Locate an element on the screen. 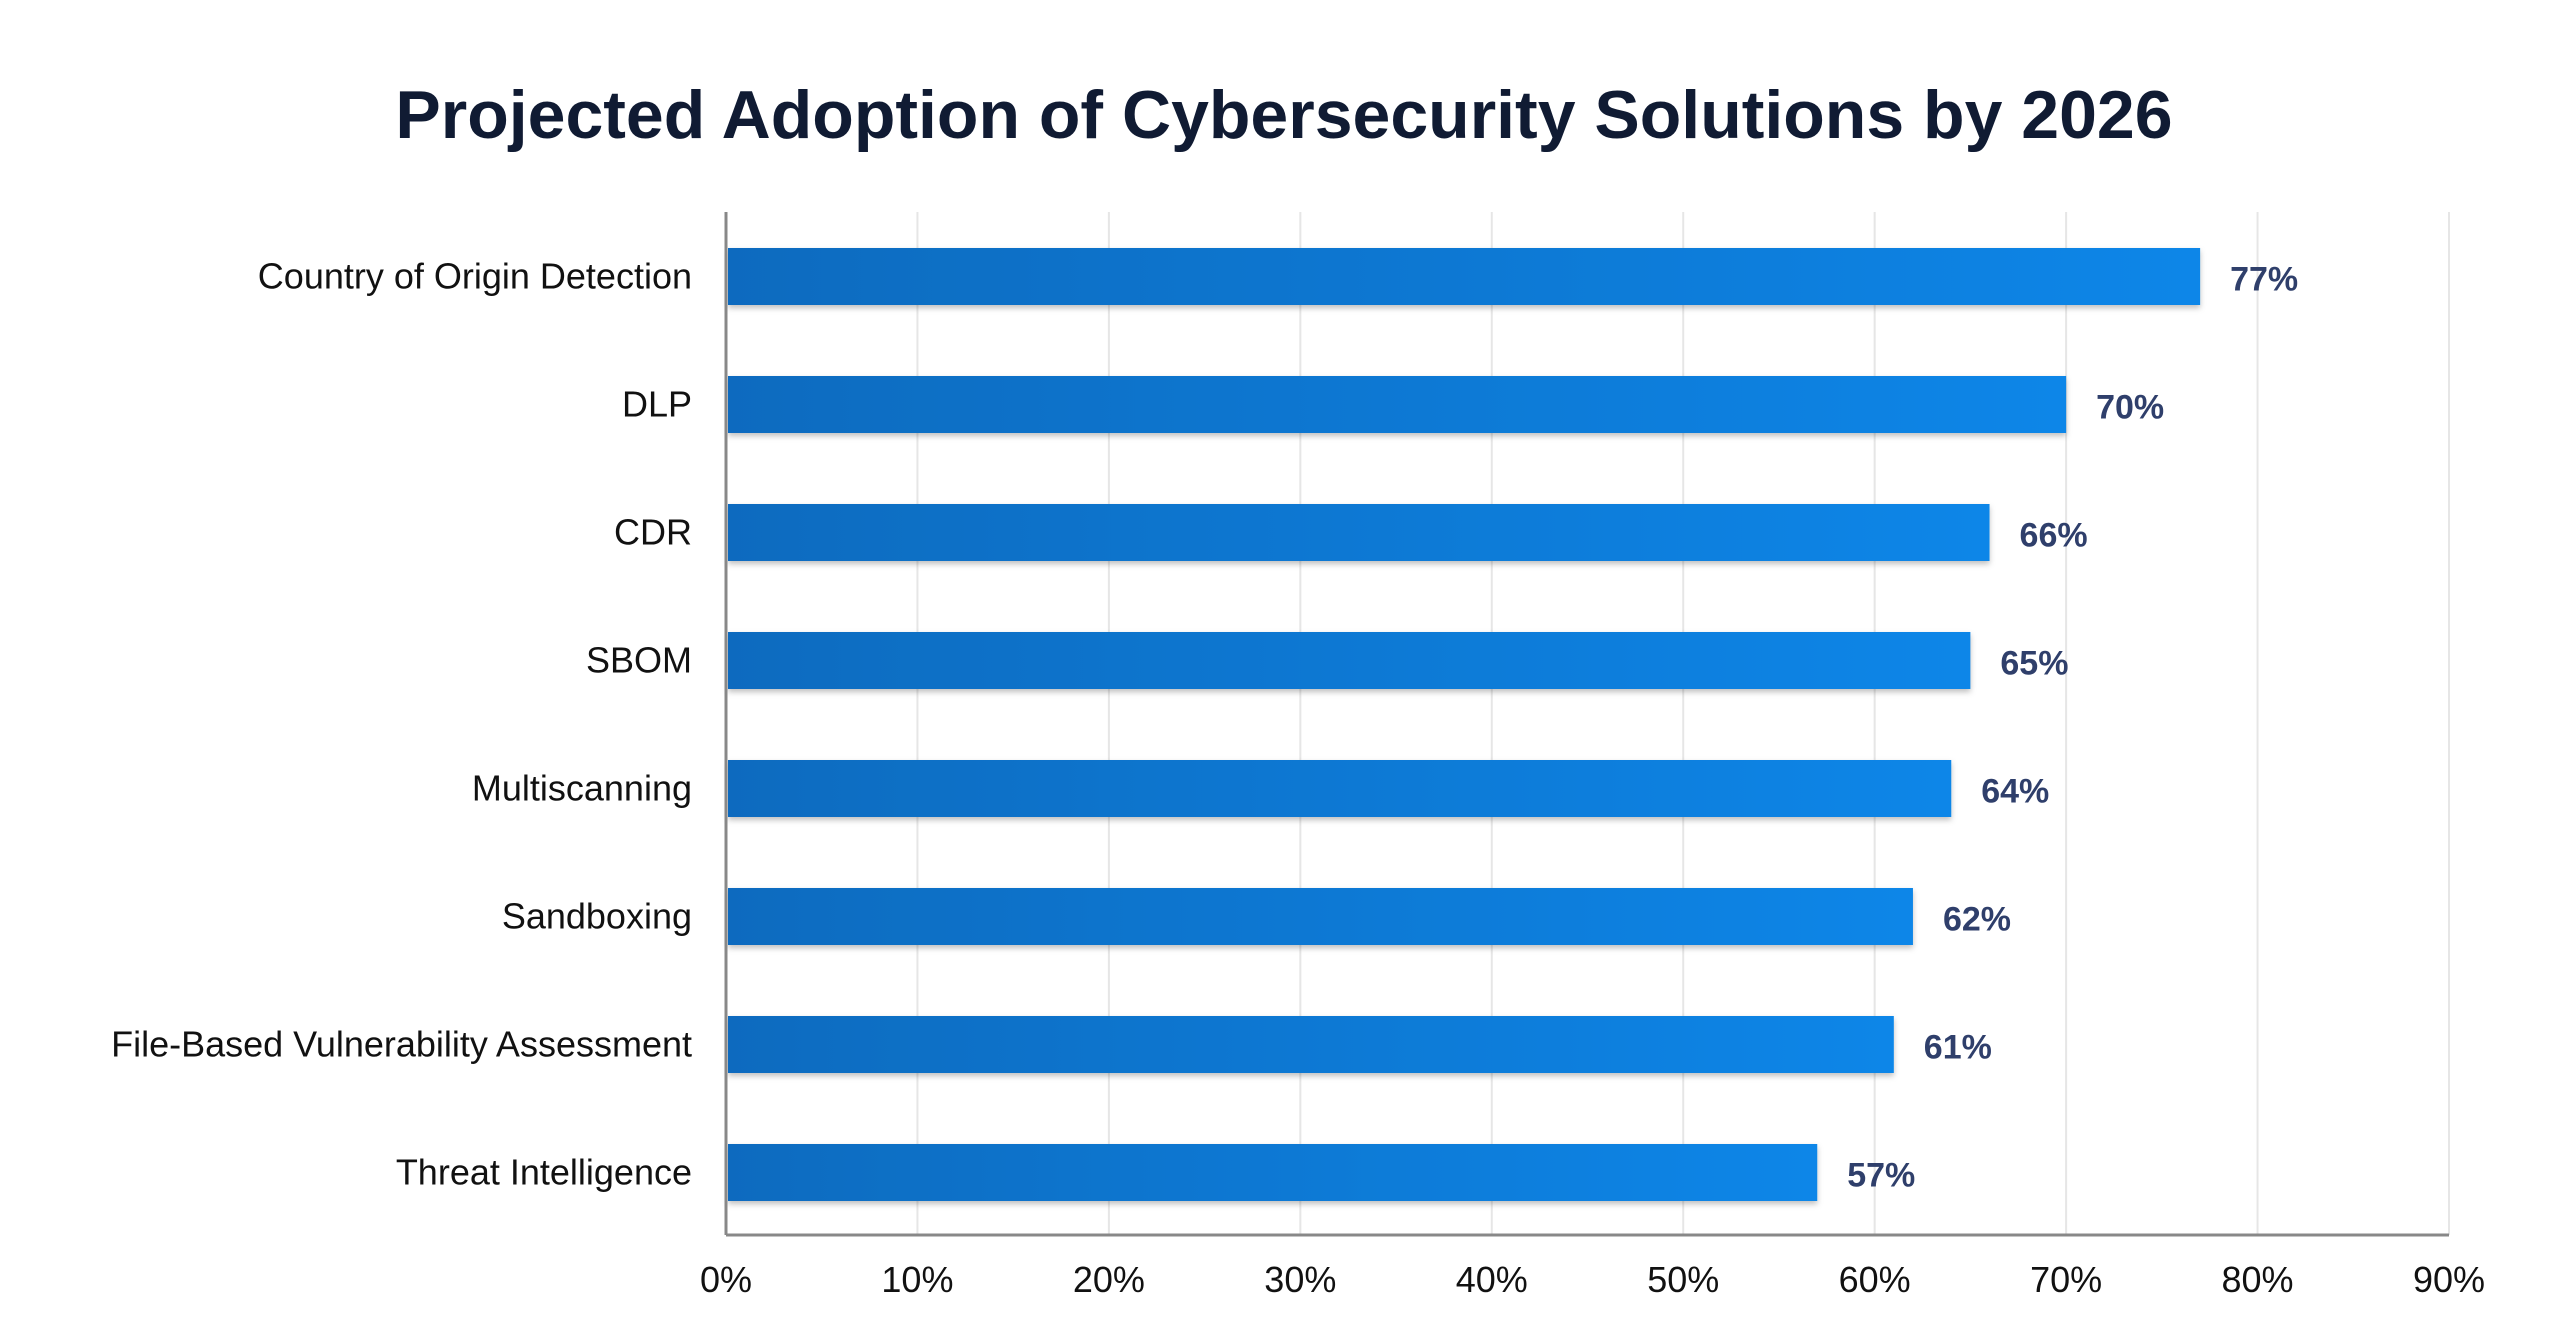 This screenshot has width=2568, height=1338. x-tick-label: 80% is located at coordinates (2258, 1279).